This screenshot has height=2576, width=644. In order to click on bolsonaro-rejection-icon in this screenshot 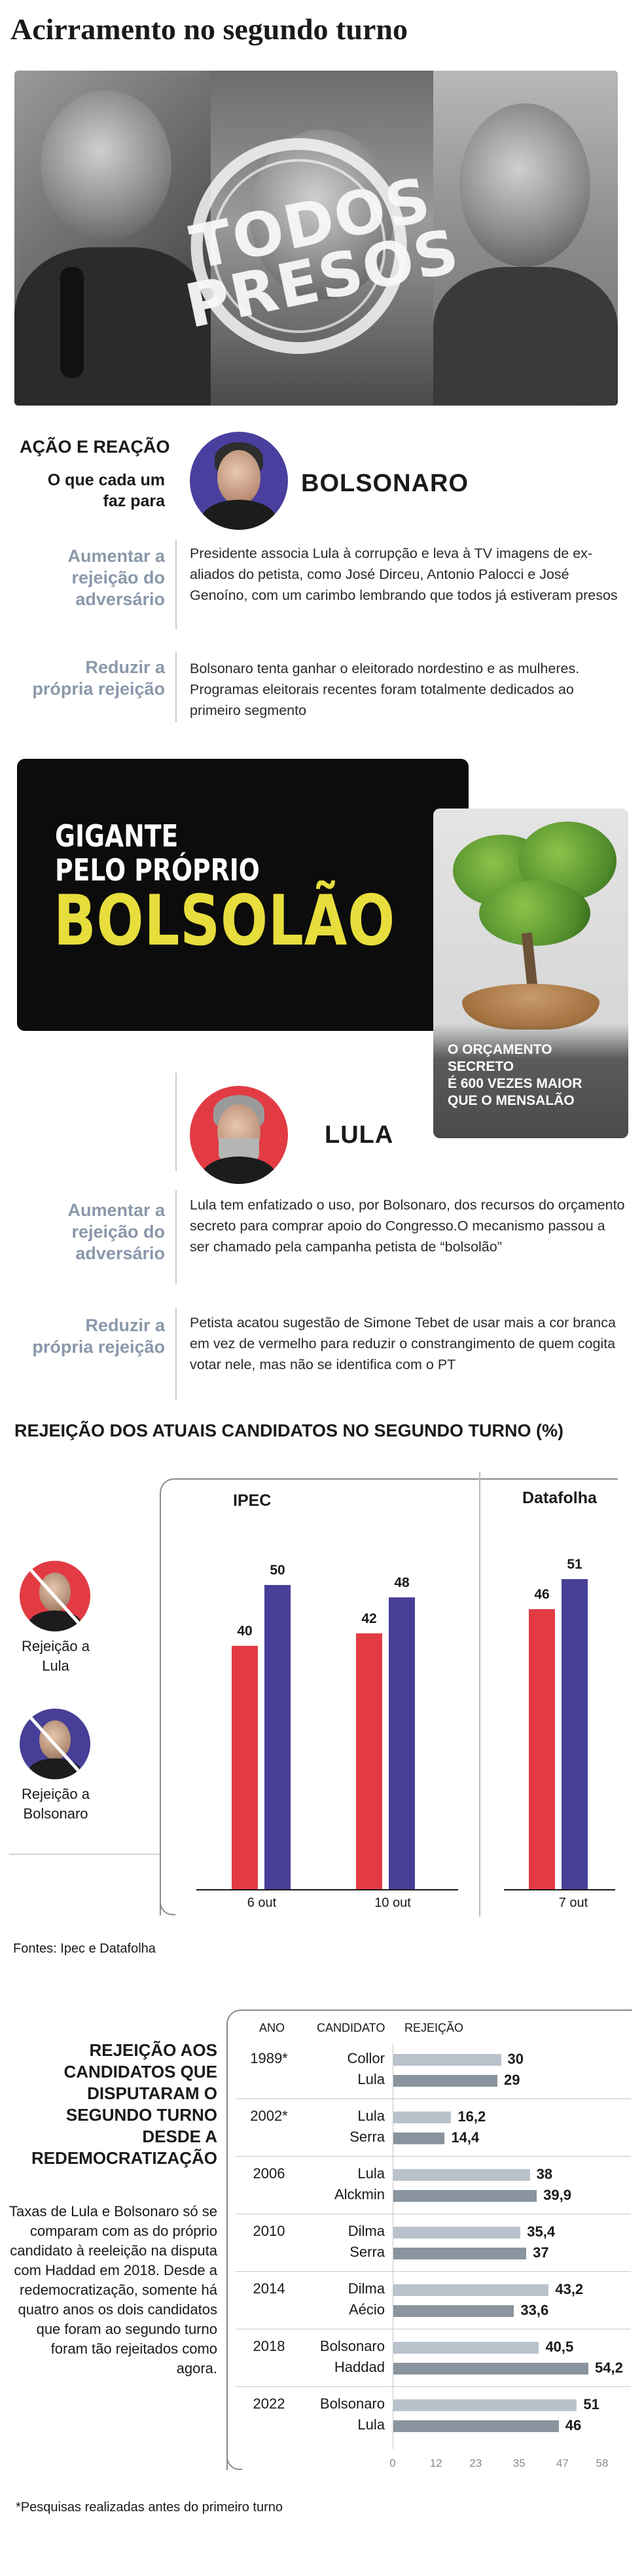, I will do `click(55, 1744)`.